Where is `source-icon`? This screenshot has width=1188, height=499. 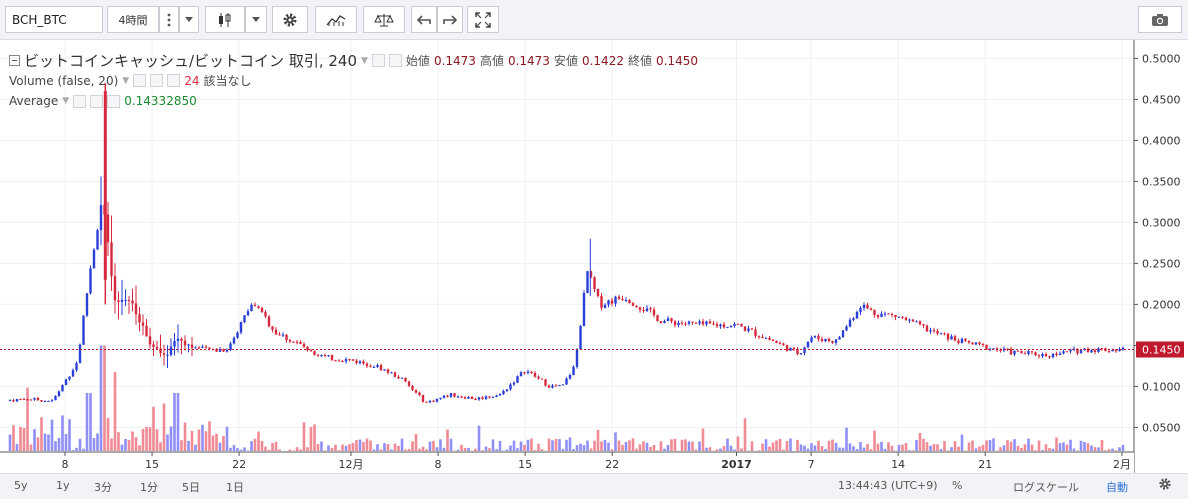
source-icon is located at coordinates (395, 60).